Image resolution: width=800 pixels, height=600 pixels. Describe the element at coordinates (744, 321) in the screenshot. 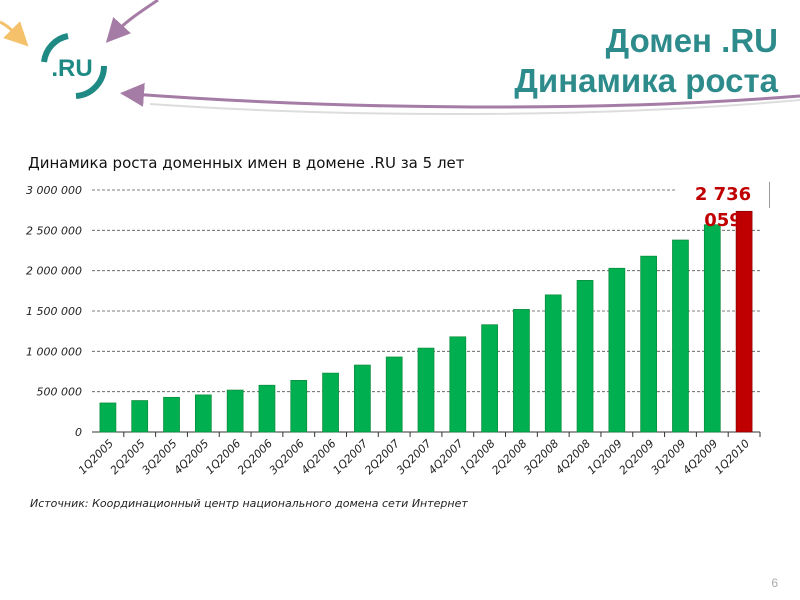

I see `bar-highlight` at that location.